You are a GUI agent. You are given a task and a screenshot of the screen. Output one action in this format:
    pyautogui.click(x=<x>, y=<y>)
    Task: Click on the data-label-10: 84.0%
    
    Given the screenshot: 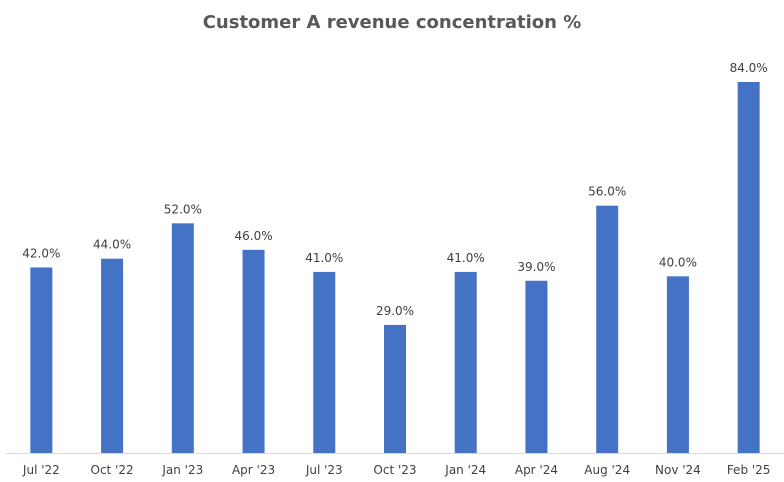 What is the action you would take?
    pyautogui.click(x=749, y=68)
    